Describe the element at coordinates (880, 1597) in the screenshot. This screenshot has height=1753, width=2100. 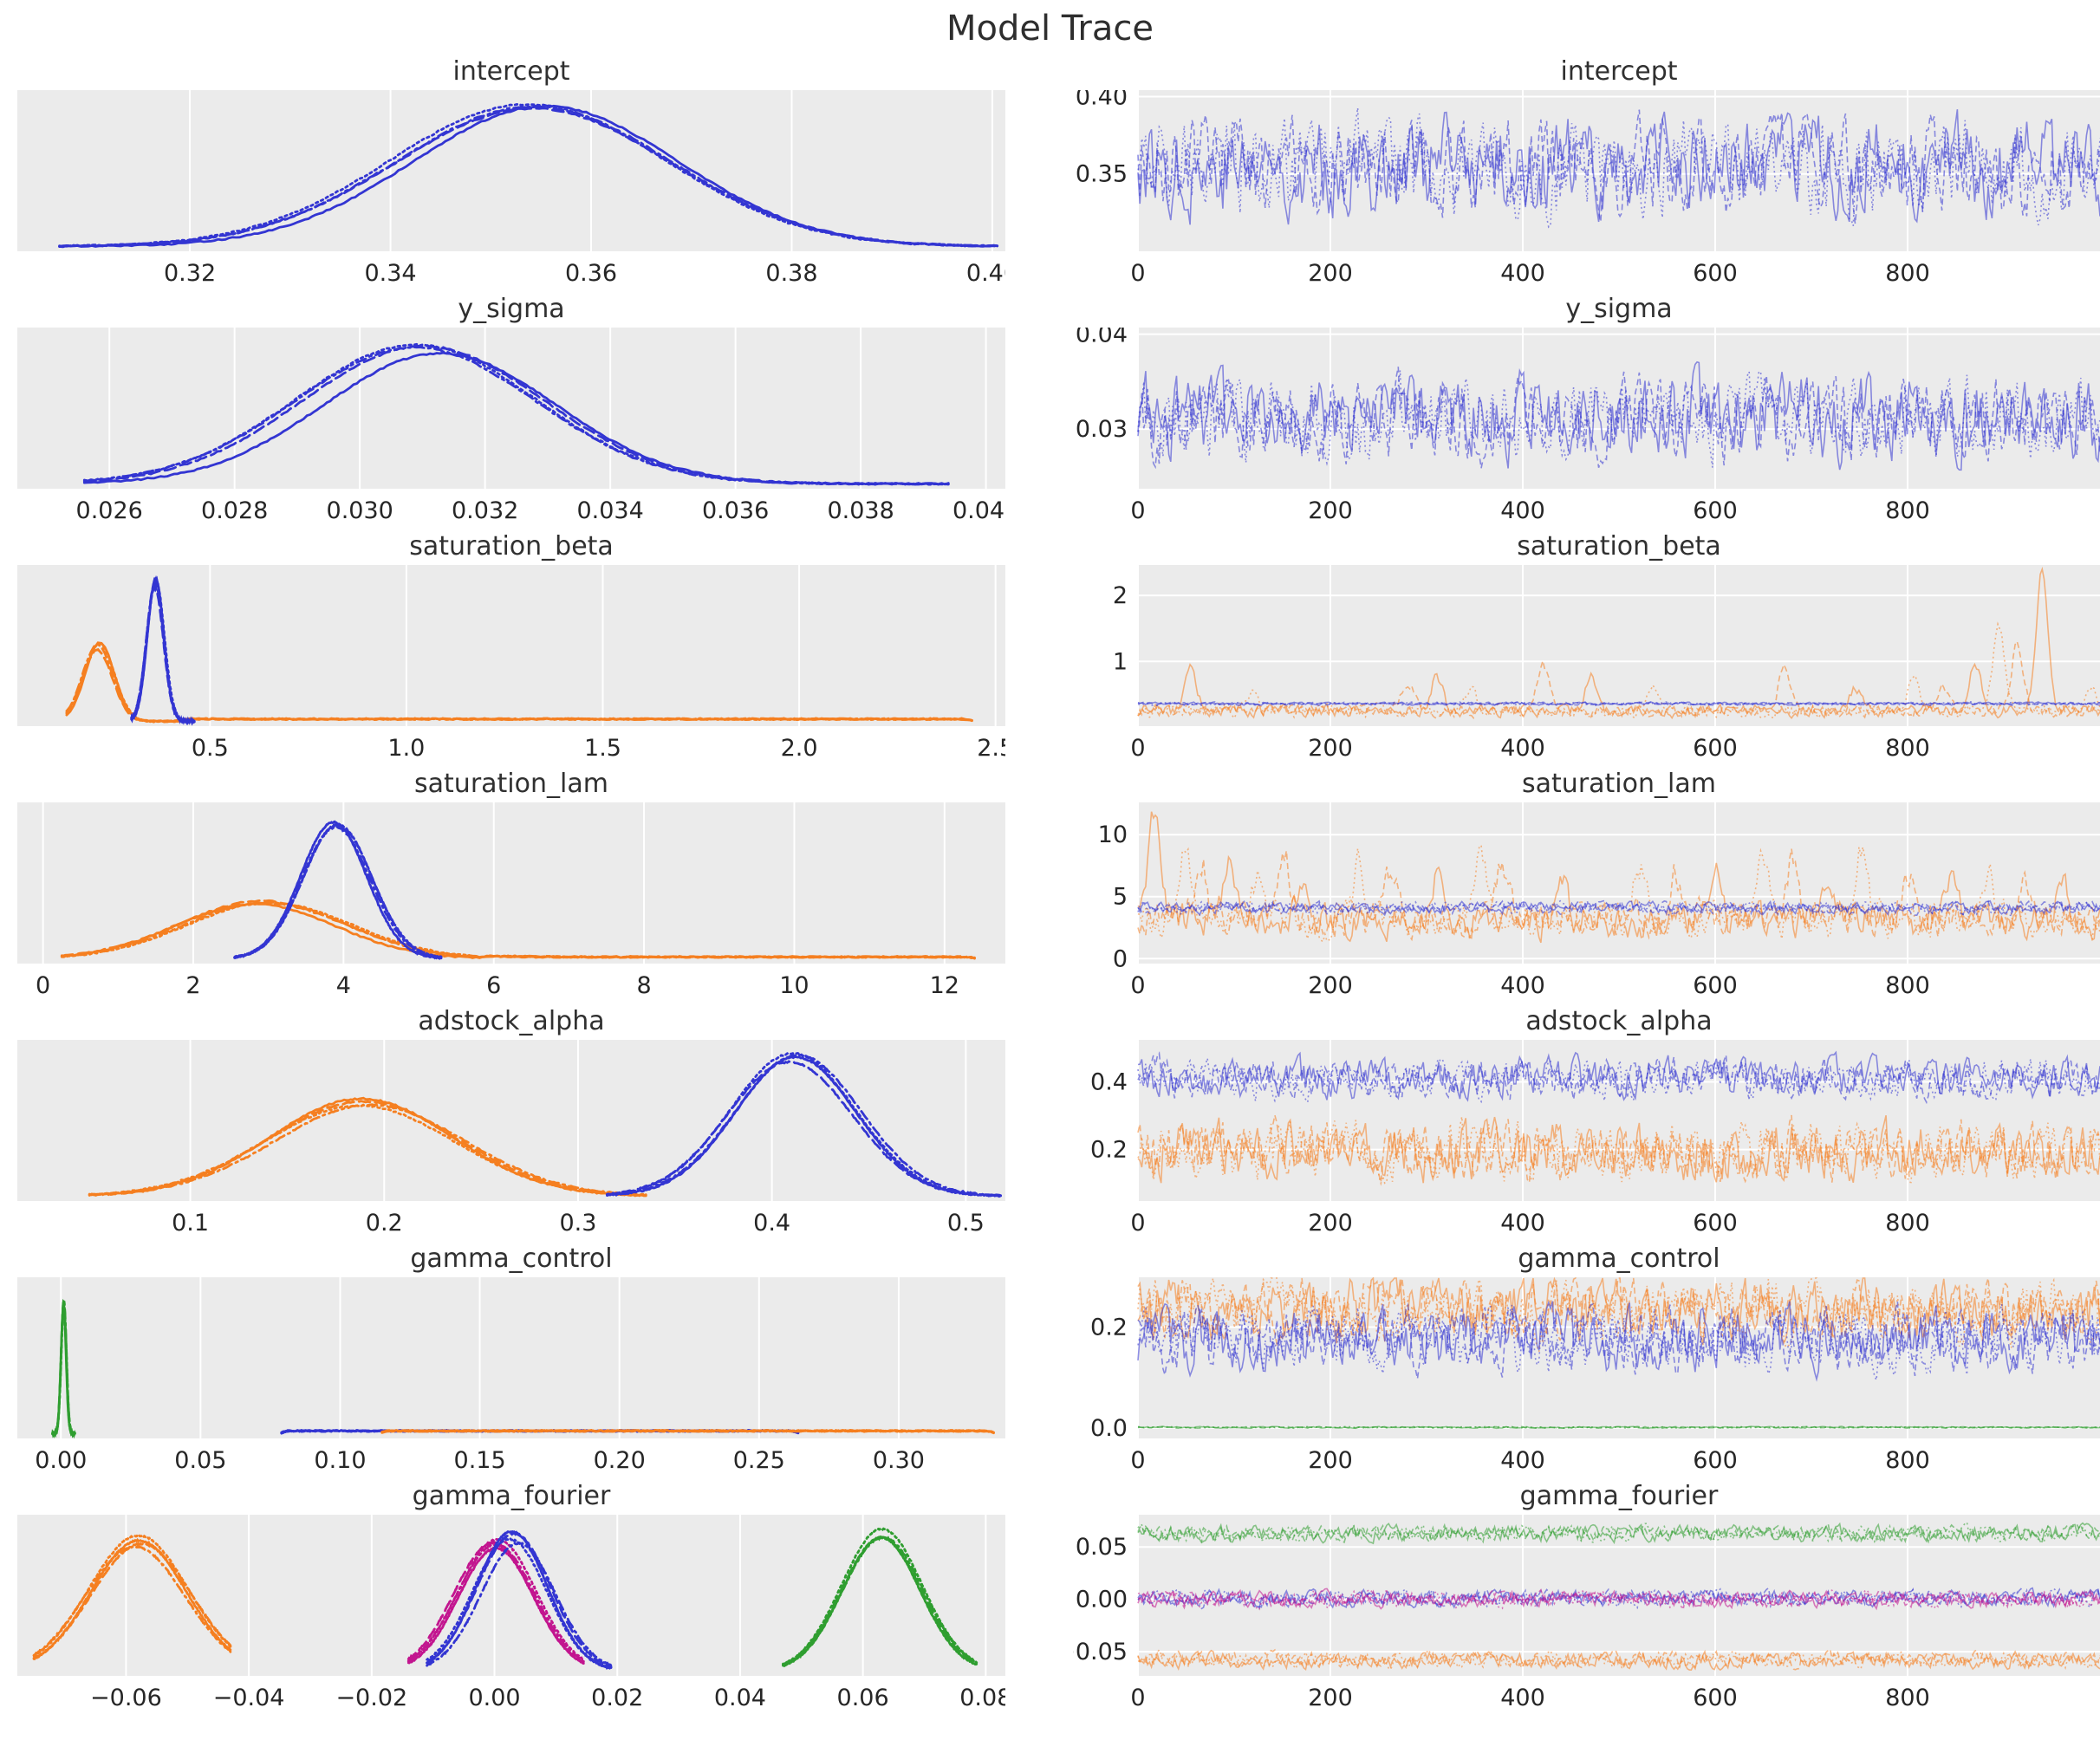
I see `kde-curve-fourier_3-chain3` at that location.